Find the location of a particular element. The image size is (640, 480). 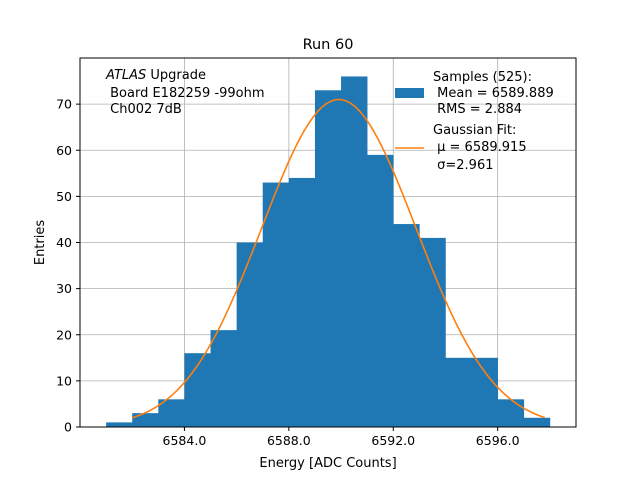

x-axis-ticks: 6584.0 6588.0 6592.0 6596.0 is located at coordinates (341, 437).